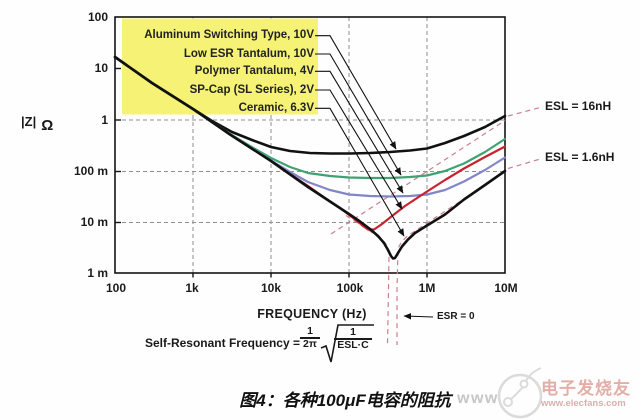 The width and height of the screenshot is (640, 420). Describe the element at coordinates (276, 107) in the screenshot. I see `legend-item-ceramic: Ceramic, 6.3V` at that location.